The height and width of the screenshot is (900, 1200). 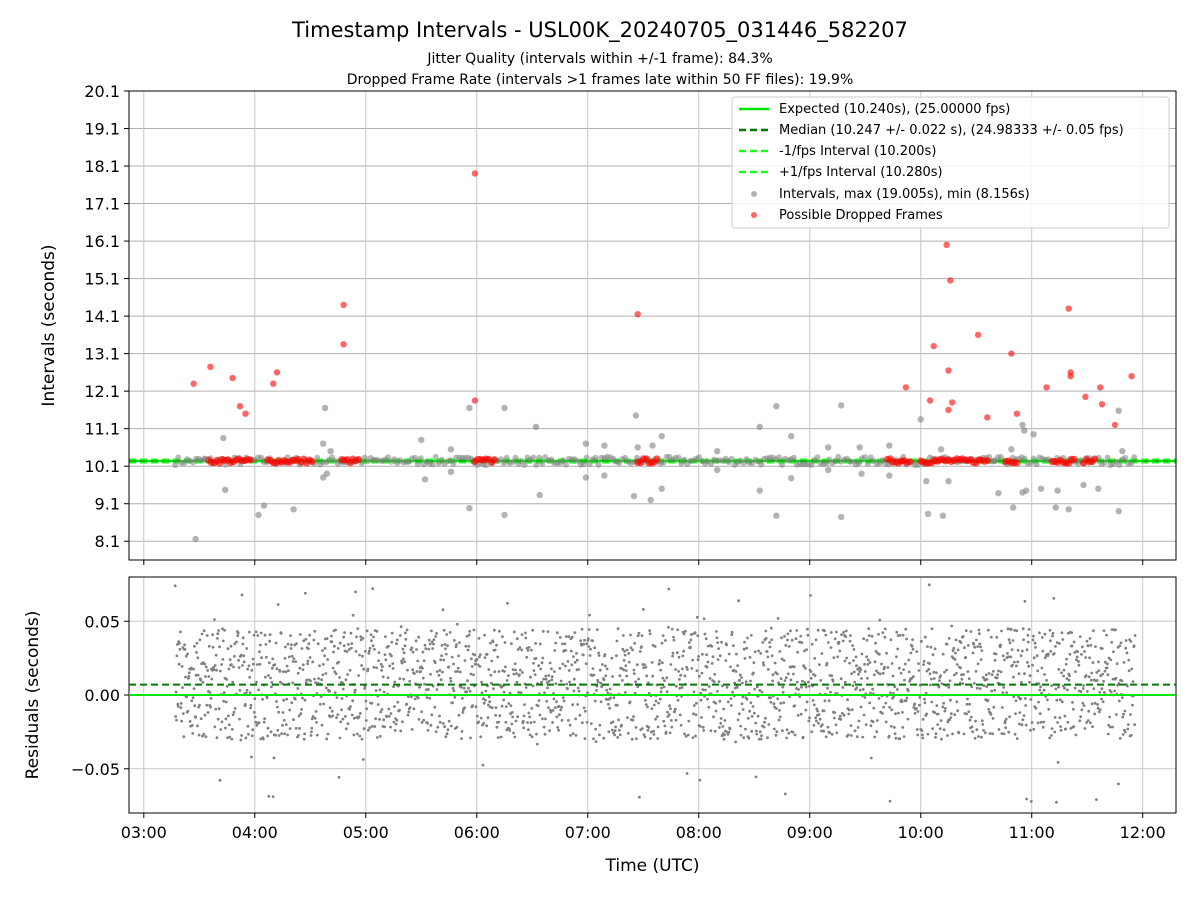 I want to click on intervals-y-tick-label: 19.1, so click(x=102, y=129).